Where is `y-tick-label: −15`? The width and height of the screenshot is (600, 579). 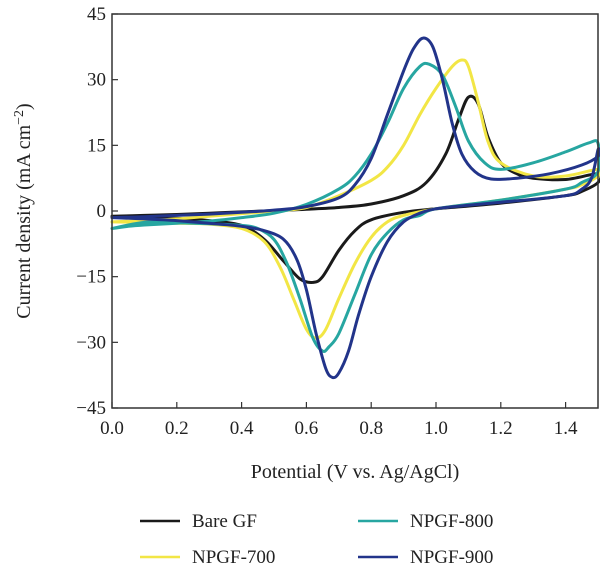
y-tick-label: −15 is located at coordinates (91, 277).